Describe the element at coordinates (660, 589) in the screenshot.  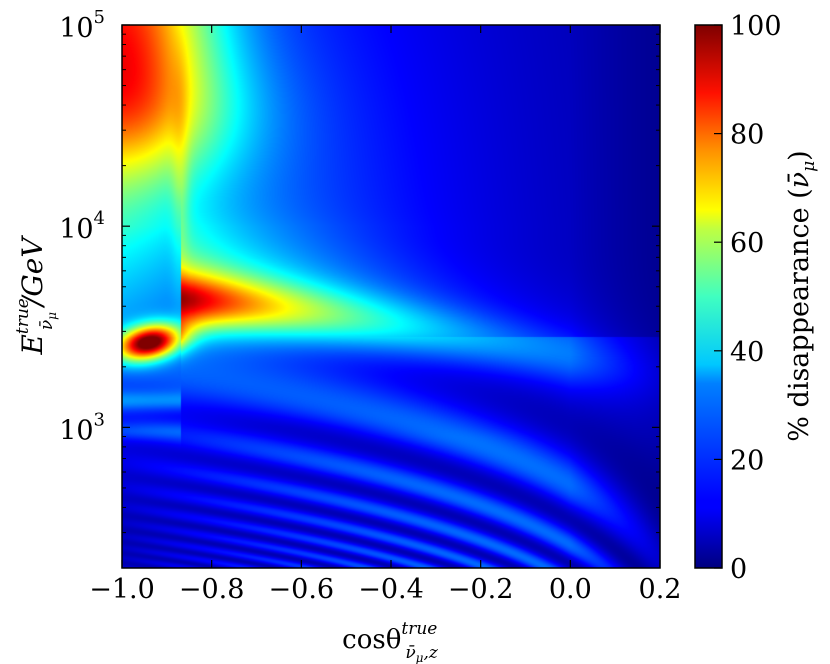
I see `x-tick-label: 0.2` at that location.